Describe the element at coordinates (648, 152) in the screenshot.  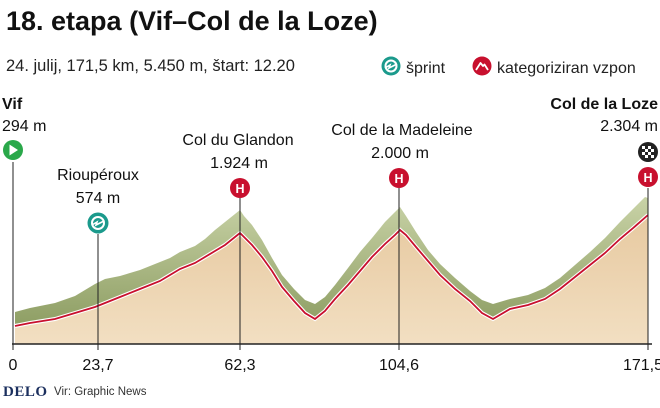
I see `finish-flag-icon` at that location.